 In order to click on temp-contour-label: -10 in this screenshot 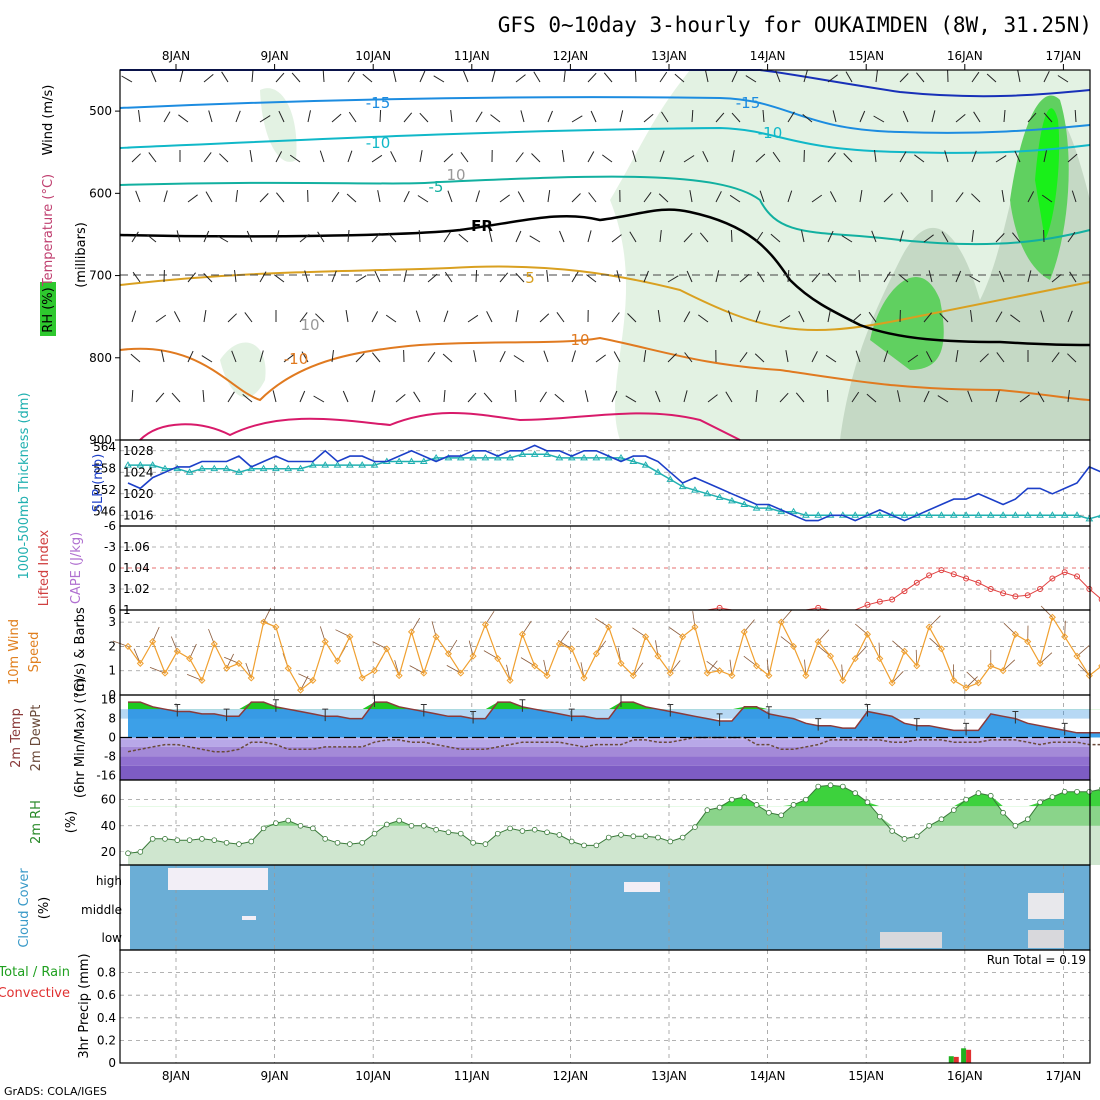, I will do `click(770, 133)`.